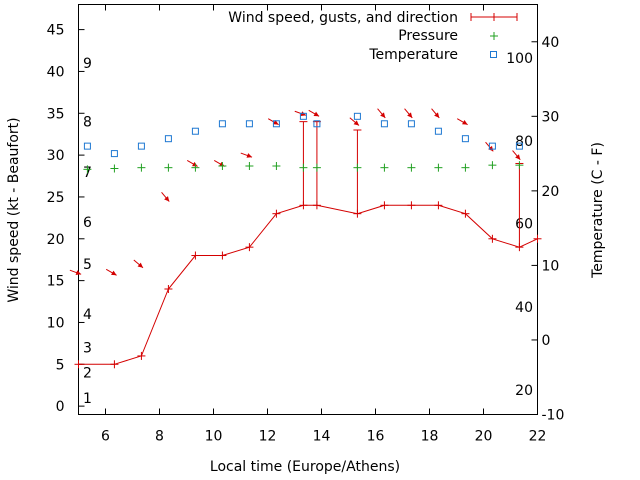  I want to click on left-tick-label: 15, so click(56, 282).